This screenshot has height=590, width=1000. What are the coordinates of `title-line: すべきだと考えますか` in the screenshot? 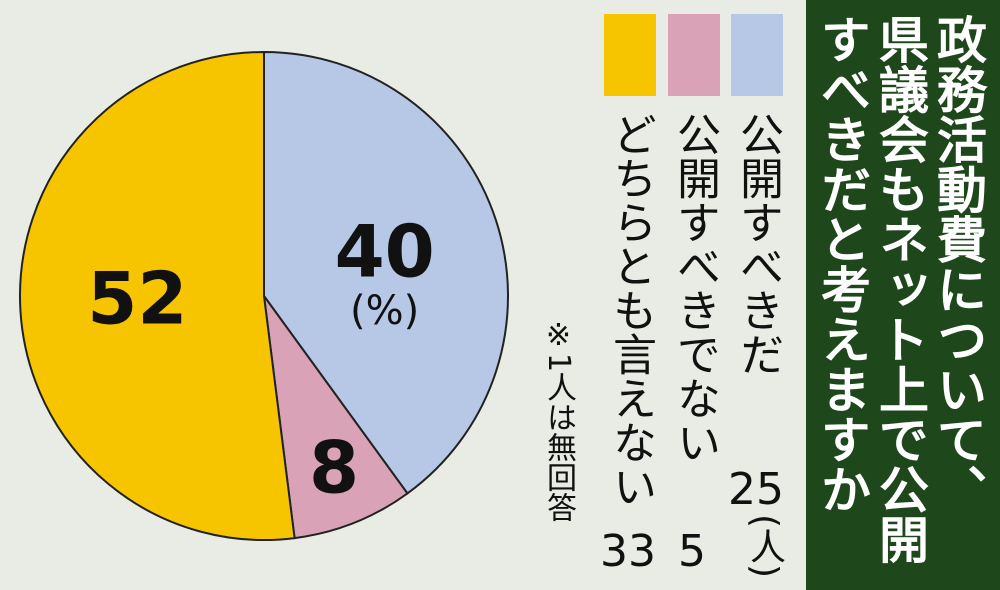 It's located at (842, 264).